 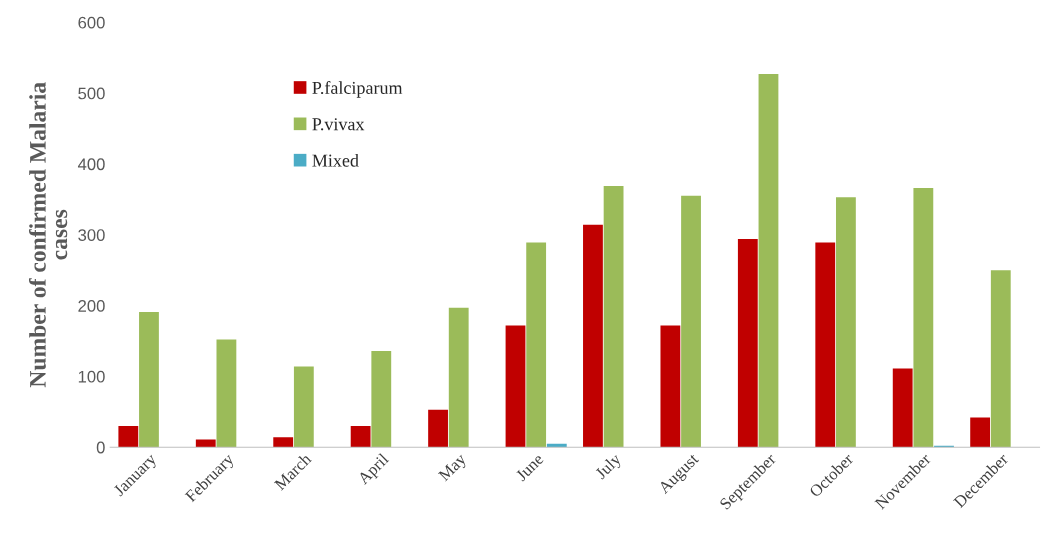 What do you see at coordinates (453, 468) in the screenshot?
I see `x-tick-label: May` at bounding box center [453, 468].